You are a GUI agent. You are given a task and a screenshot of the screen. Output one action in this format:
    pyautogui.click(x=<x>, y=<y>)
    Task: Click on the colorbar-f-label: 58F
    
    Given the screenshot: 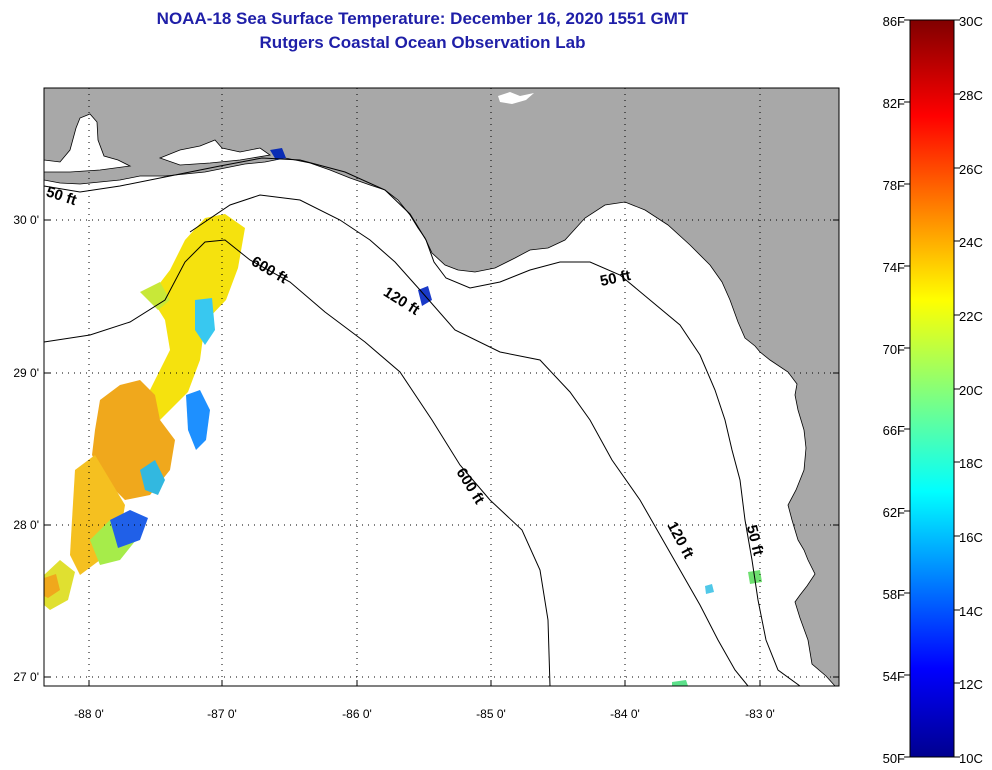 What is the action you would take?
    pyautogui.click(x=894, y=594)
    